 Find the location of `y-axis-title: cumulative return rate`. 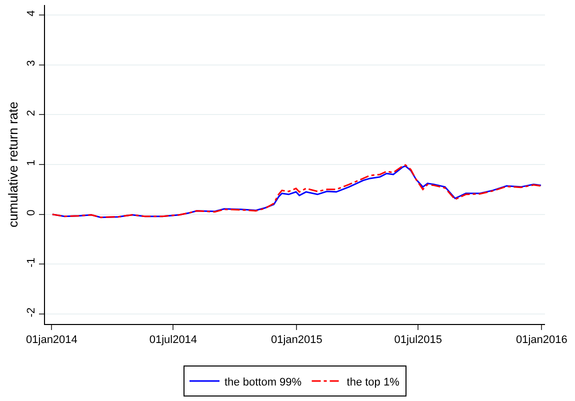

y-axis-title: cumulative return rate is located at coordinates (13, 165).